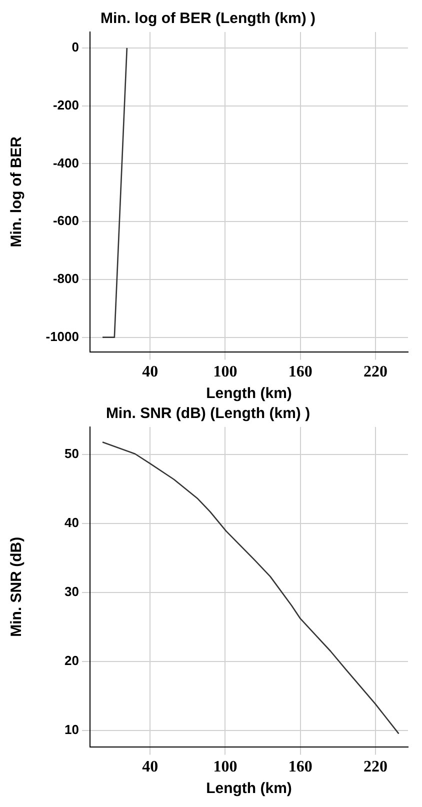 This screenshot has width=422, height=807. I want to click on y-tick-label: -1000, so click(62, 336).